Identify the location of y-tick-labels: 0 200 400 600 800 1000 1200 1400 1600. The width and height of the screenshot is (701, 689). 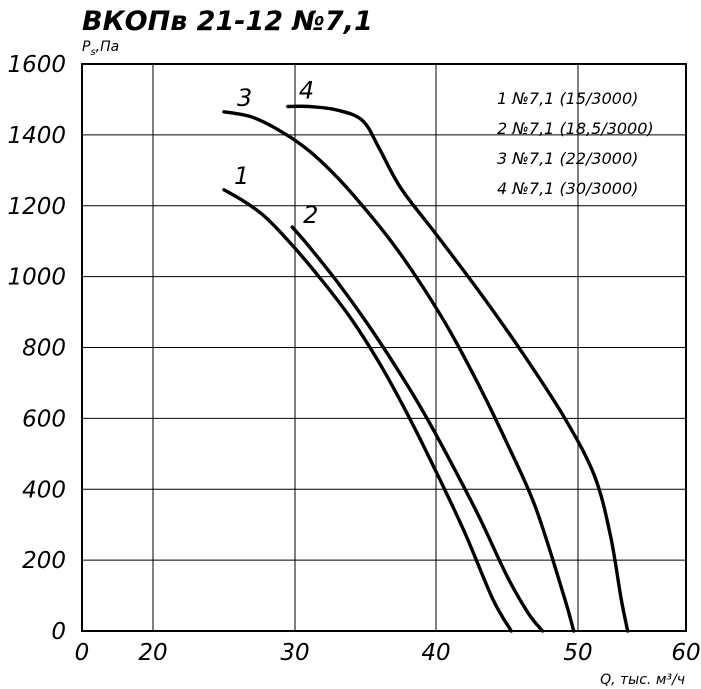
(36, 348).